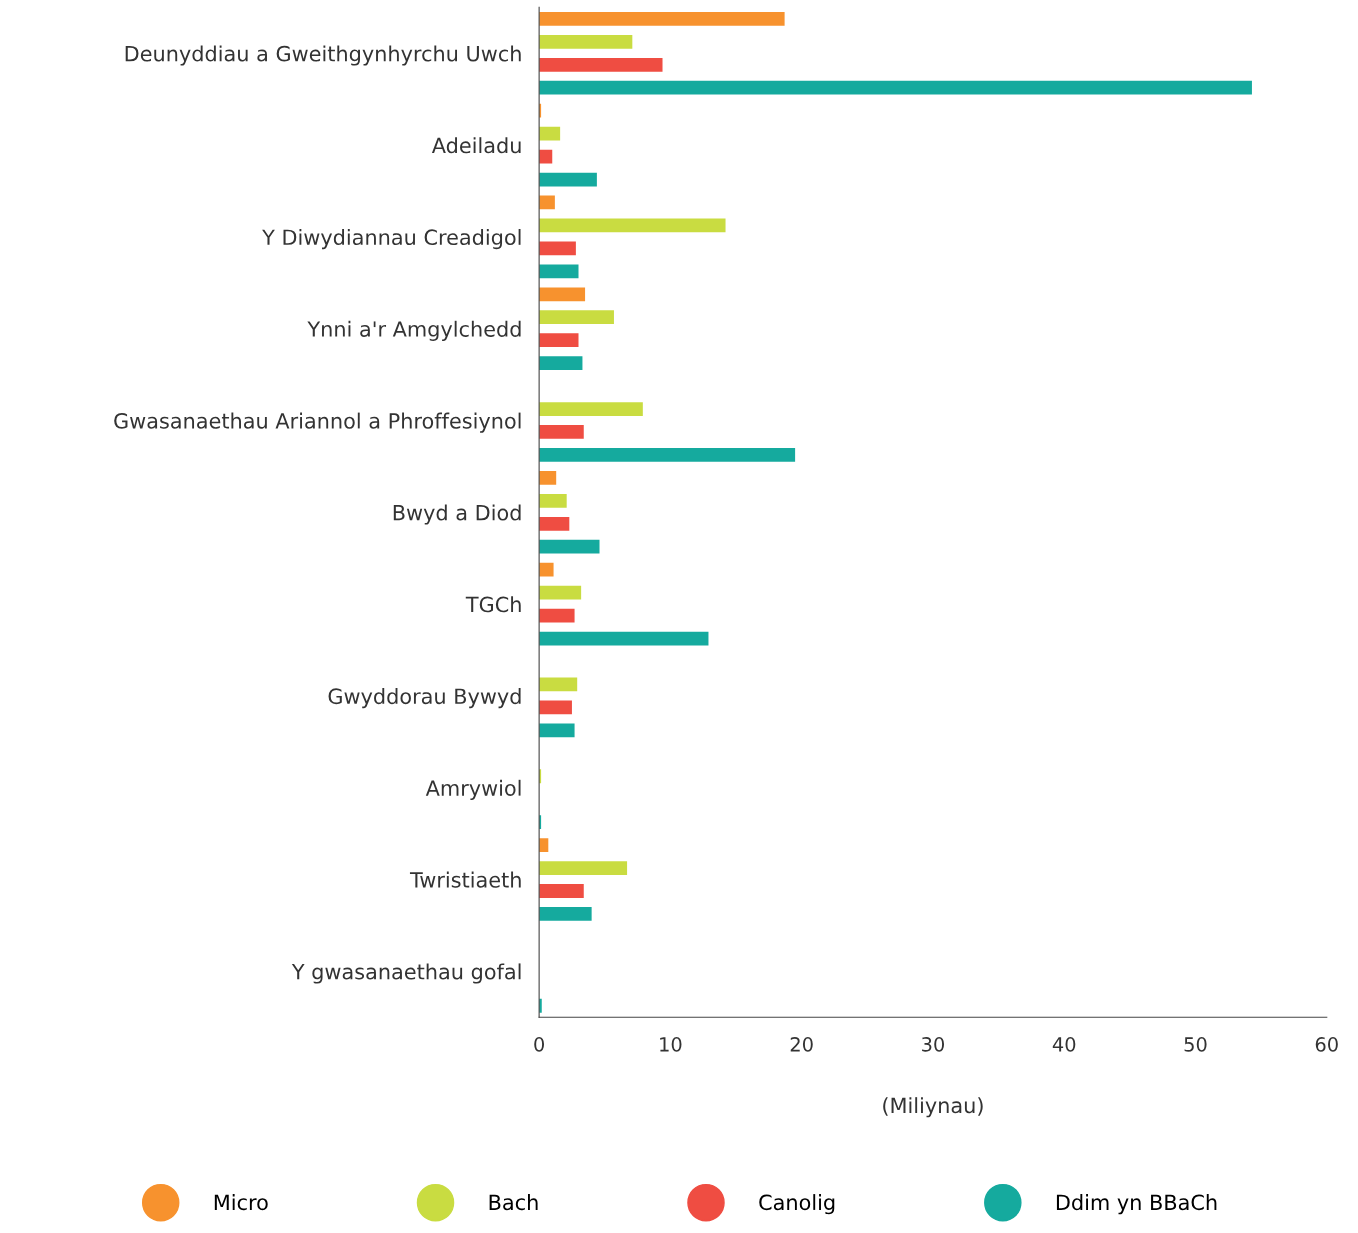  Describe the element at coordinates (539, 1044) in the screenshot. I see `x-tick-label: 0` at that location.